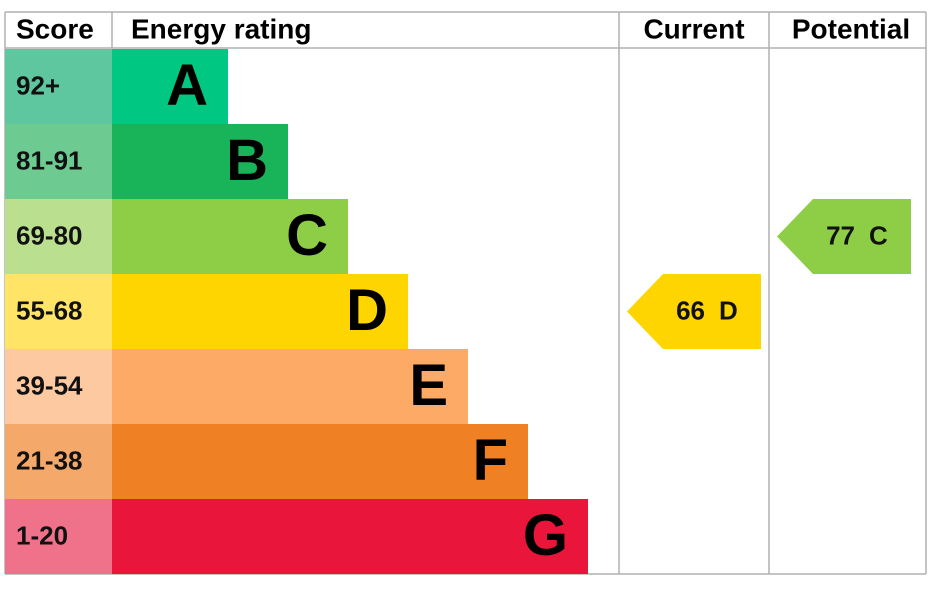 This screenshot has height=589, width=937. Describe the element at coordinates (55, 28) in the screenshot. I see `header-score: Score` at that location.